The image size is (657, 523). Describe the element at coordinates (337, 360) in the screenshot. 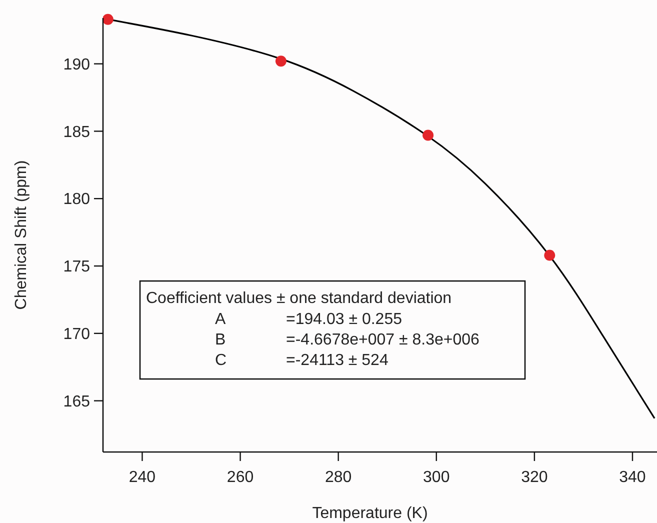

I see `annotation: =-24113 ± 524` at that location.